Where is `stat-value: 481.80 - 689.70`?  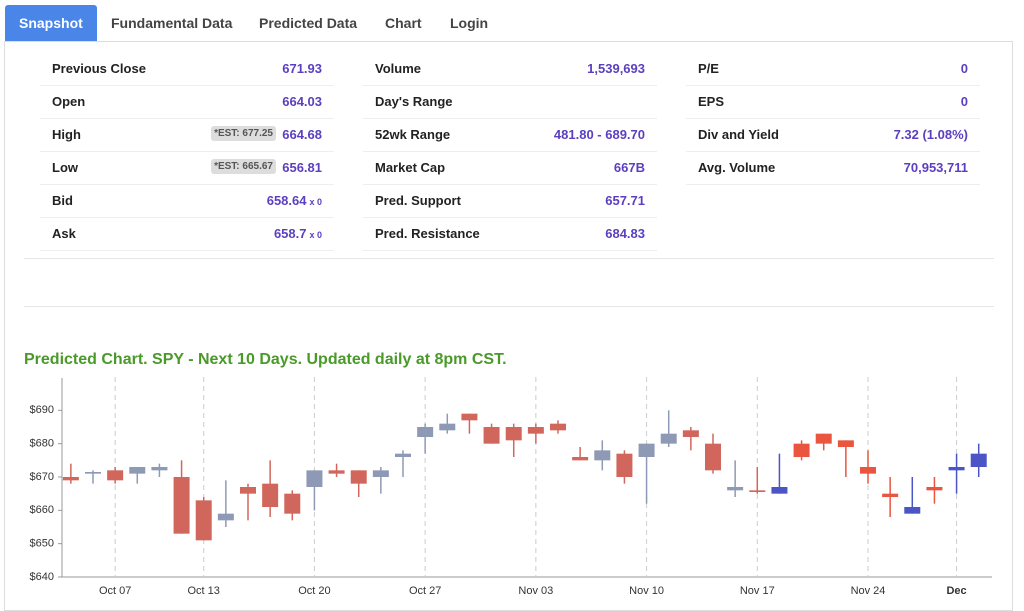
stat-value: 481.80 - 689.70 is located at coordinates (599, 134).